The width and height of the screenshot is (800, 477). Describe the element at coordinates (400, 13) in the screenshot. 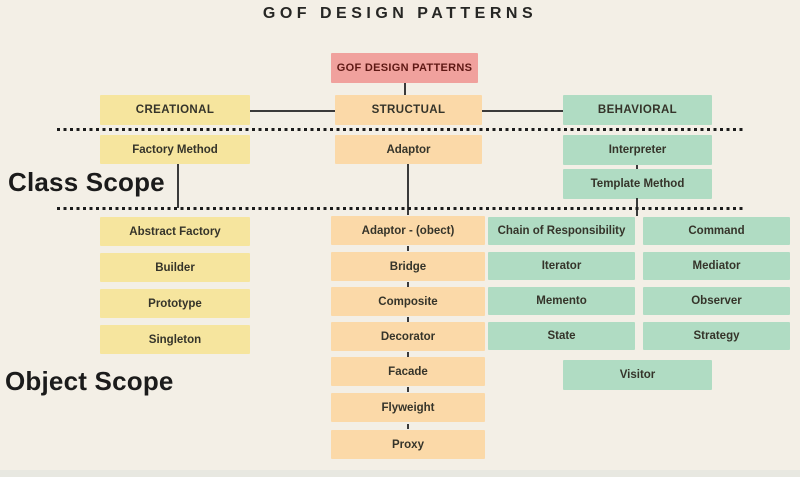

I see `page-title: GOF DESIGN PATTERNS` at that location.